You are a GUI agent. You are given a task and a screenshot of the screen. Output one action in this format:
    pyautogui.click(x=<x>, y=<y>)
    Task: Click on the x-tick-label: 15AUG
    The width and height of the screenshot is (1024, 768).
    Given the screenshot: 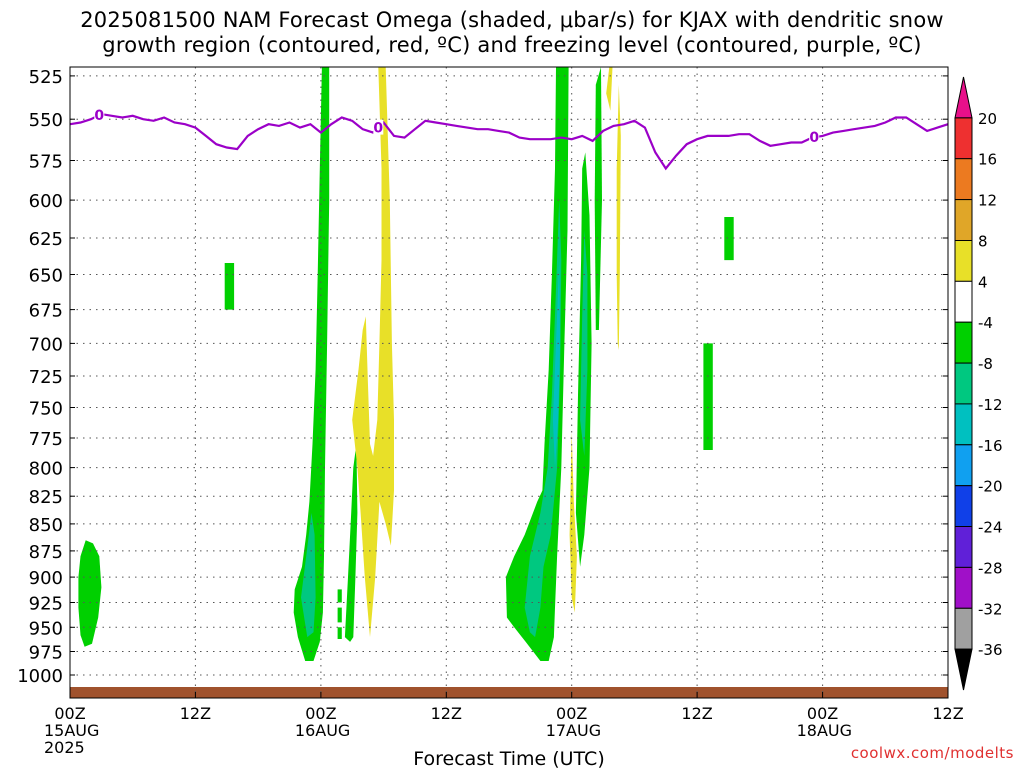 What is the action you would take?
    pyautogui.click(x=71, y=730)
    